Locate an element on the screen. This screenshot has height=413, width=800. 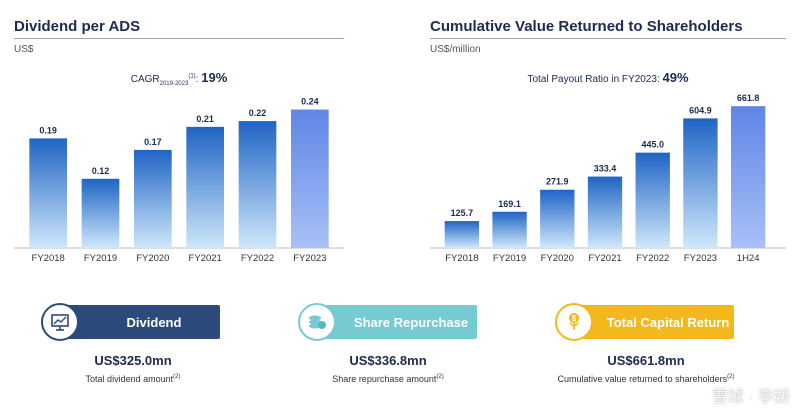
bar-value-label: 0.22 is located at coordinates (258, 113).